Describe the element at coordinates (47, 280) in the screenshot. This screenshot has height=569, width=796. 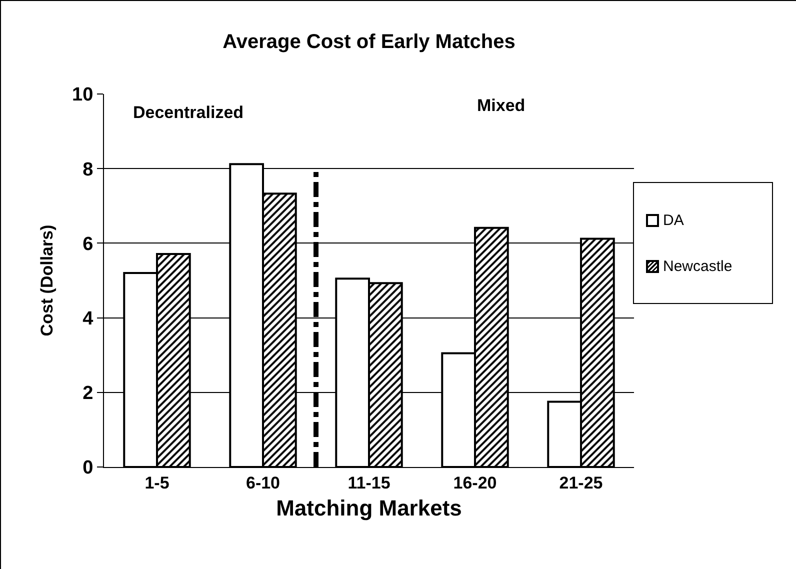
I see `y-axis-title: Cost (Dollars)` at that location.